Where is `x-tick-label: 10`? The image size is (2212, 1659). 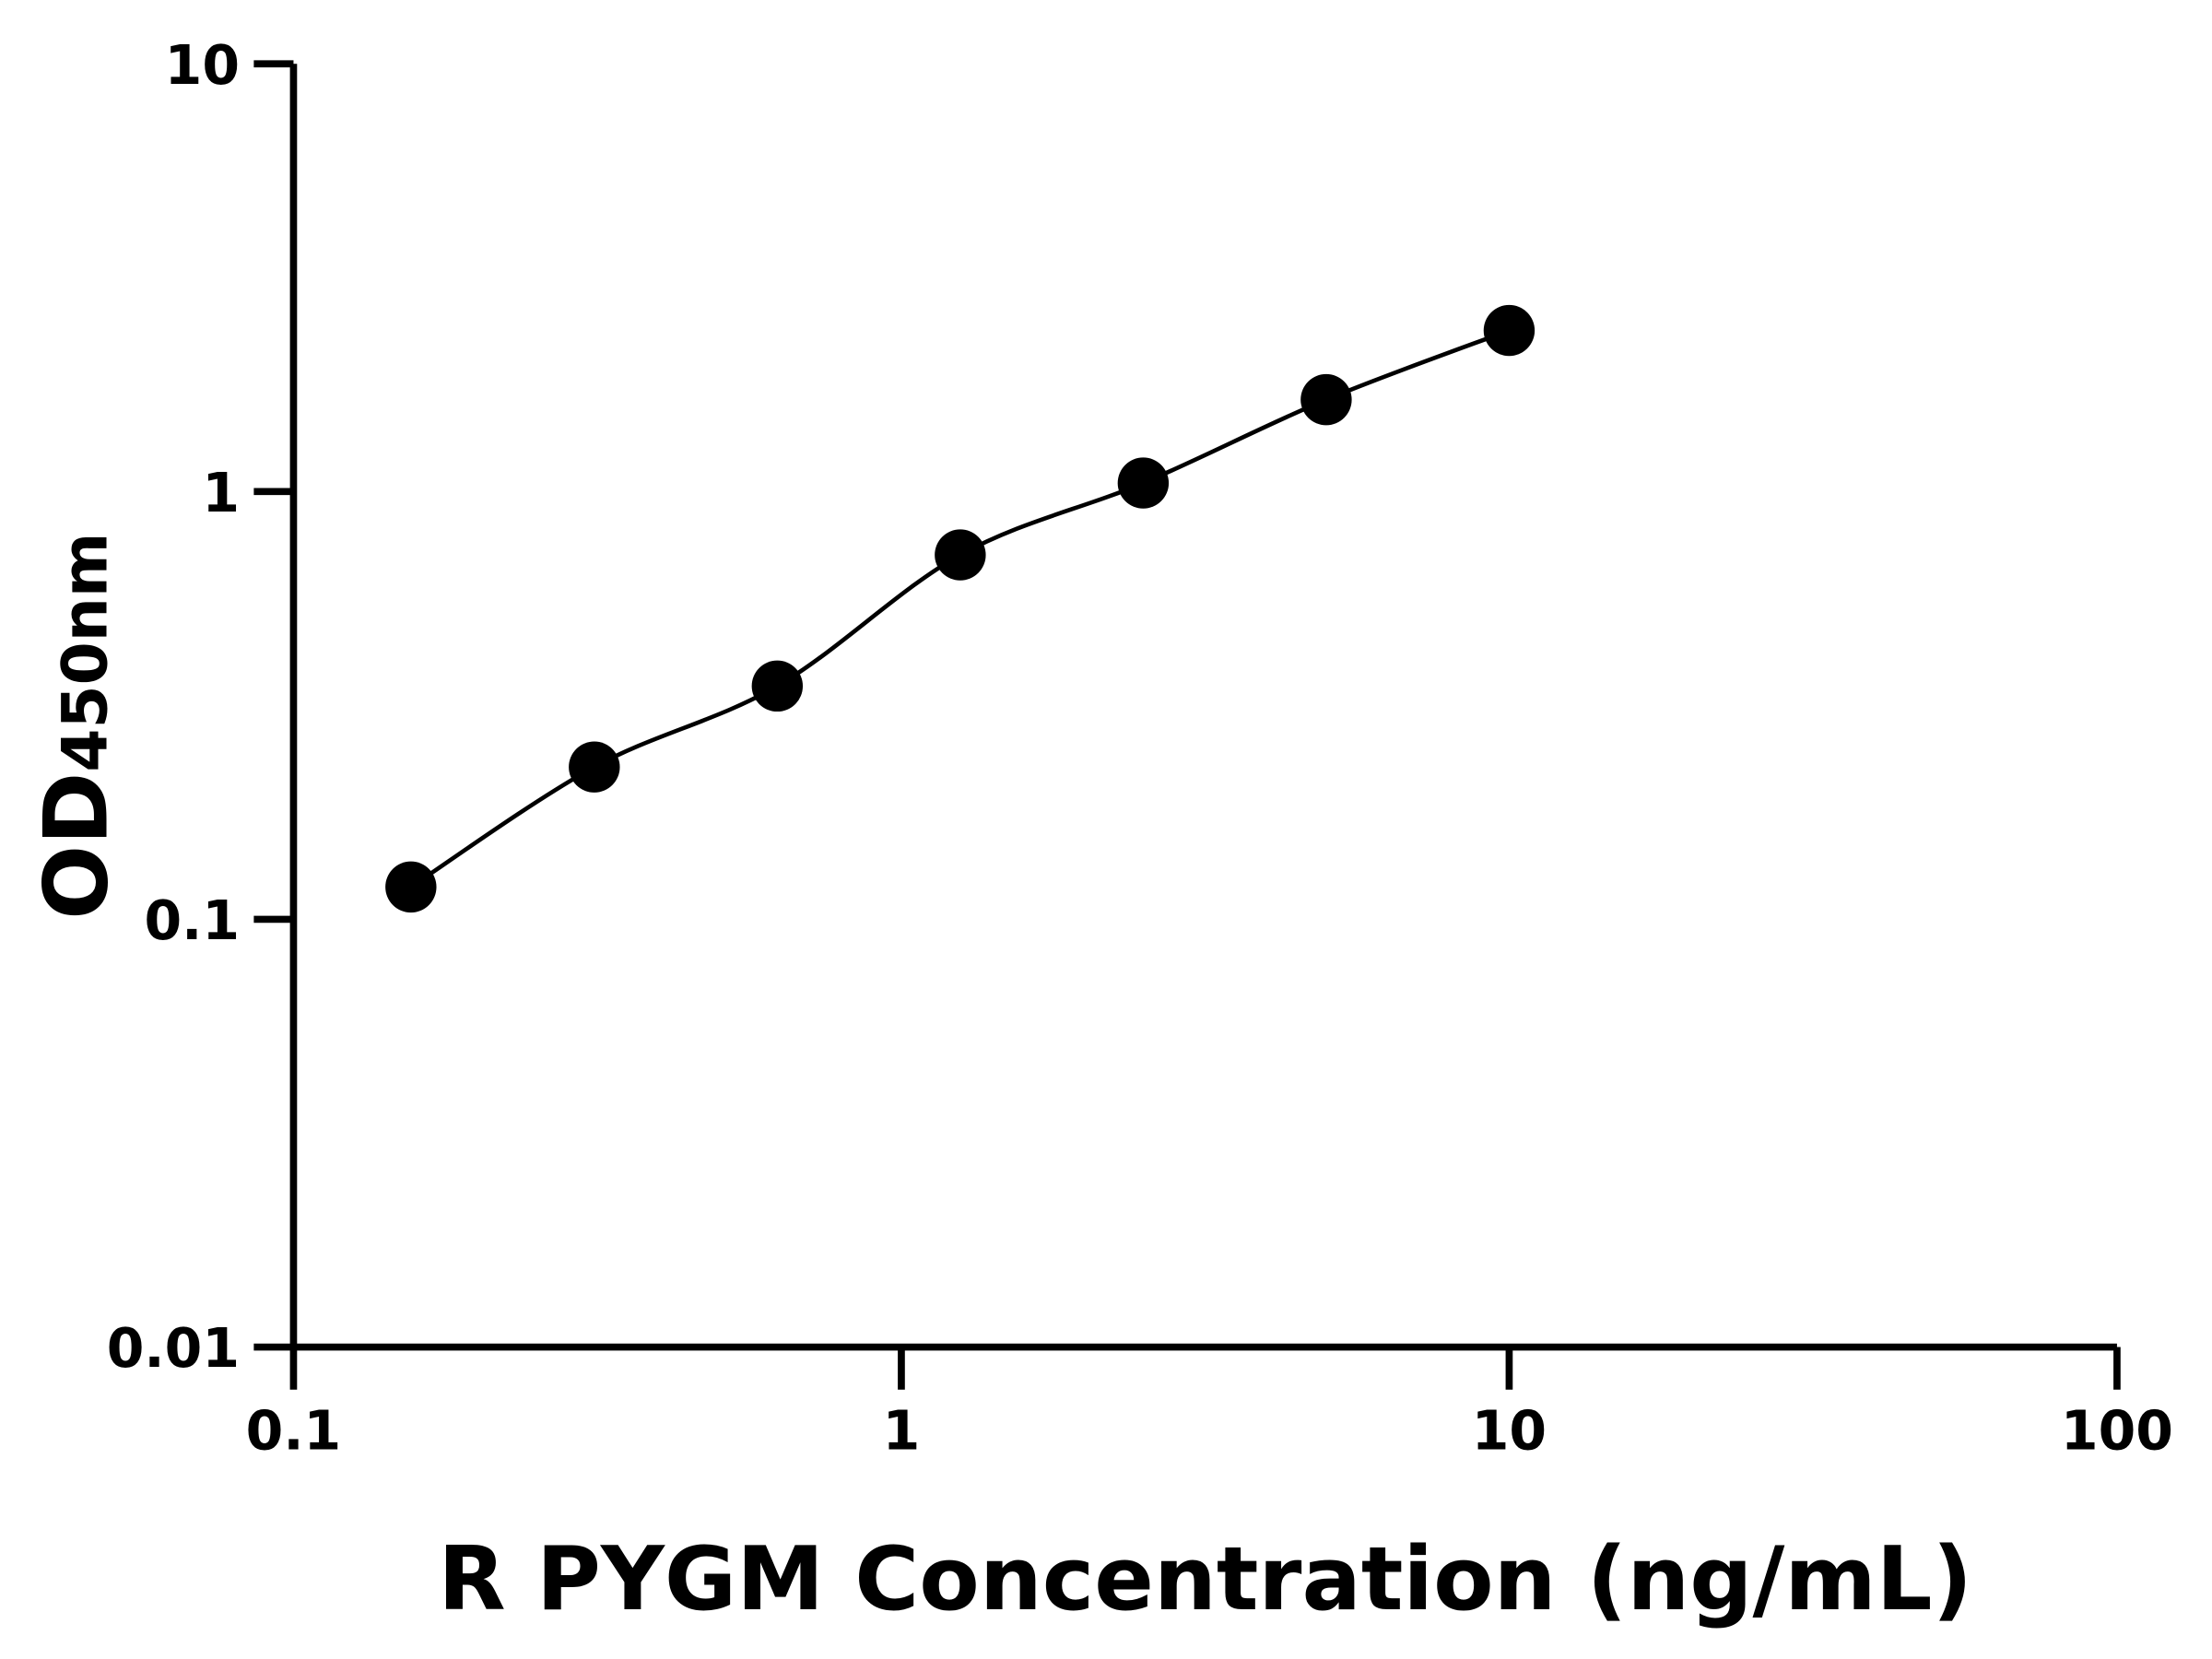
x-tick-label: 10 is located at coordinates (1509, 1430).